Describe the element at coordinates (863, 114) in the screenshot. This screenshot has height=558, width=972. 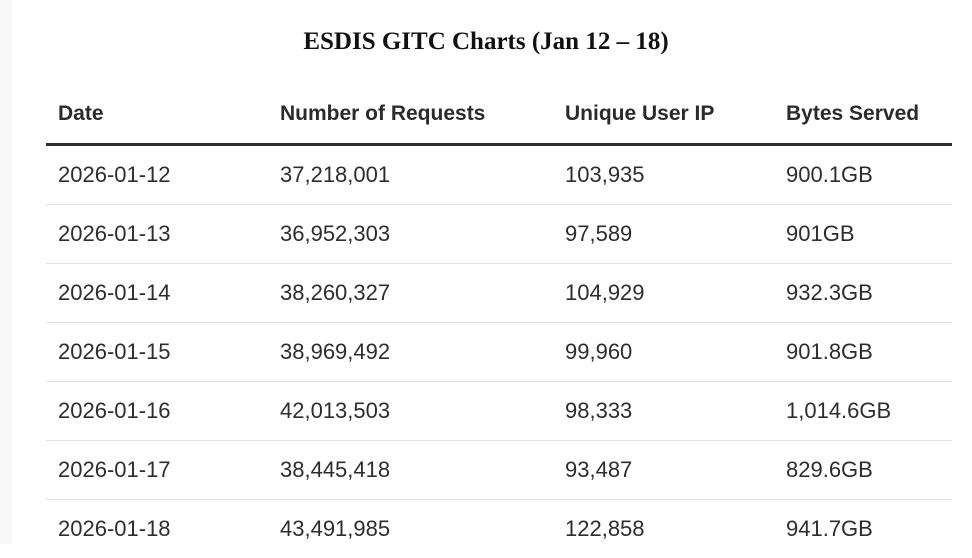
I see `header-bytes-served: Bytes Served` at that location.